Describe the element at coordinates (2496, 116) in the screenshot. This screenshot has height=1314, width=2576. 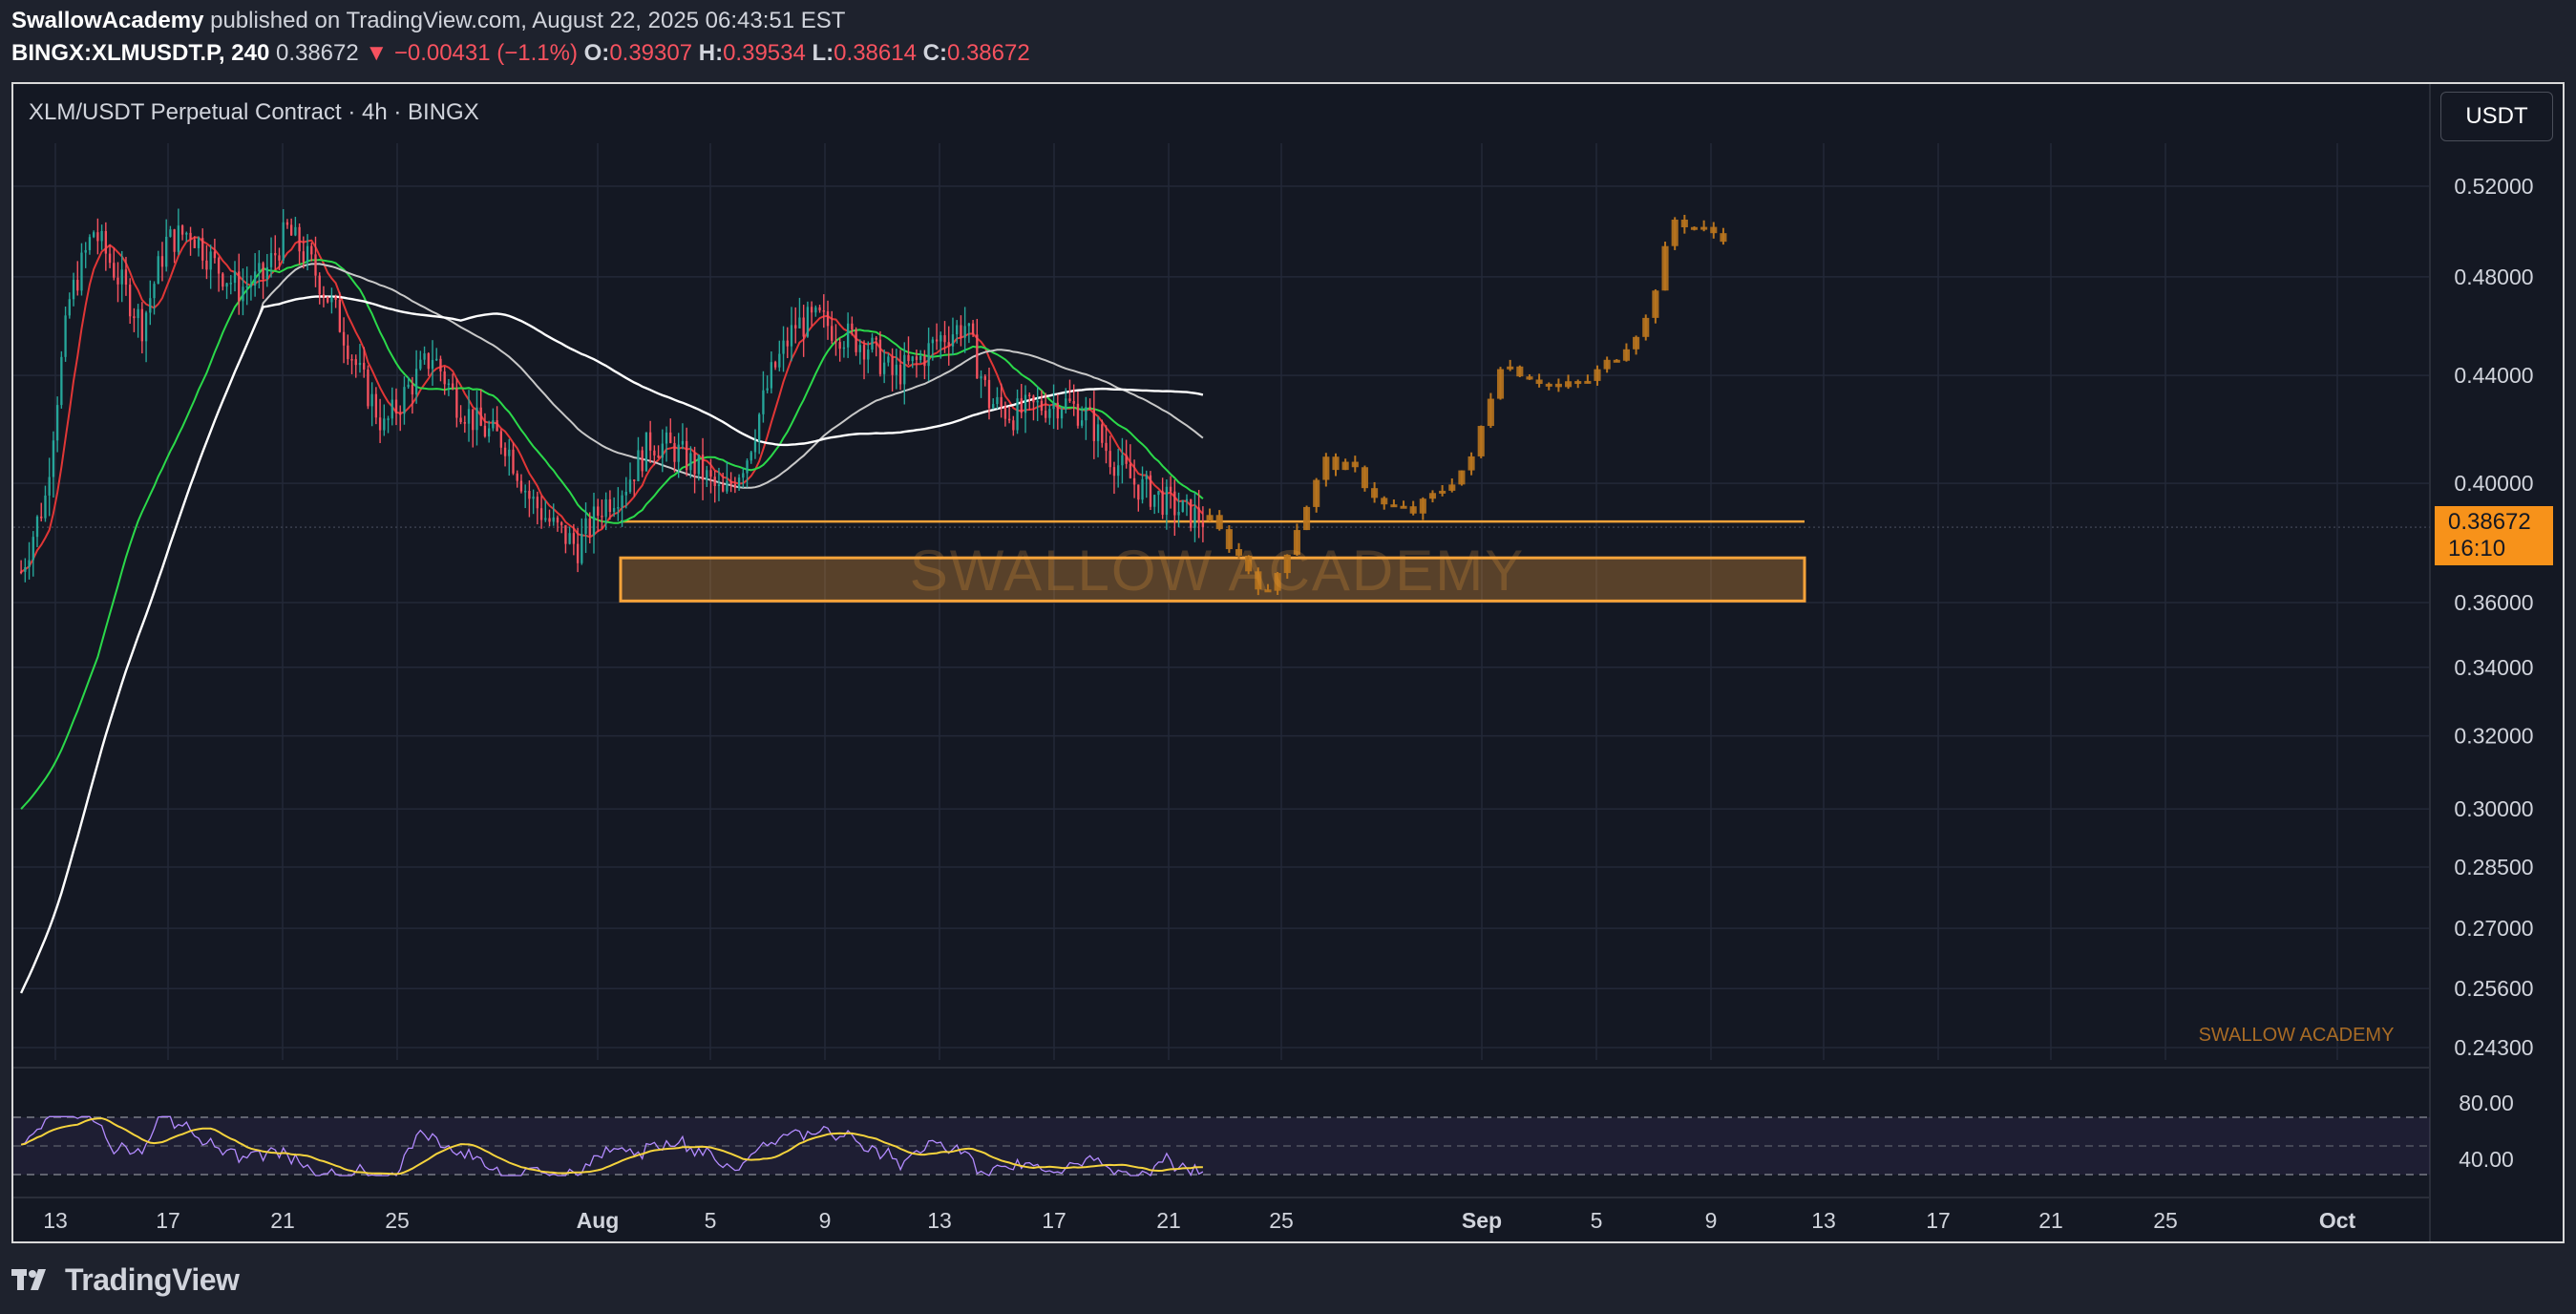
I see `currency-button: USDT` at that location.